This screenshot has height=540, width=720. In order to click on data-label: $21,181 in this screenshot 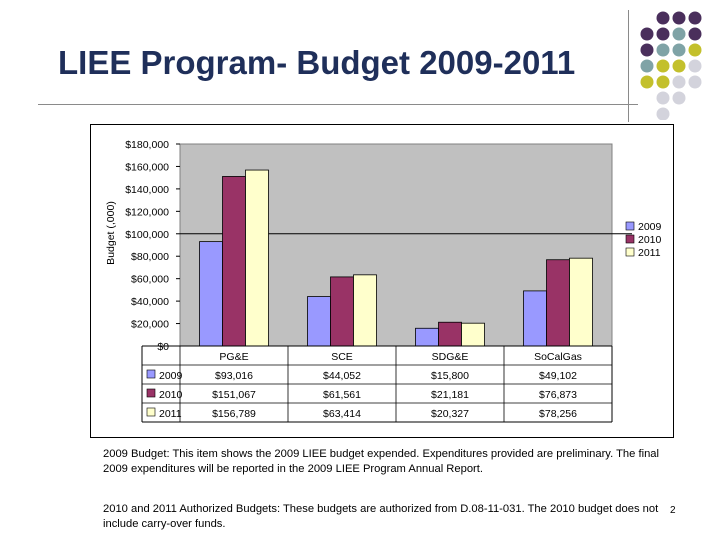, I will do `click(450, 395)`.